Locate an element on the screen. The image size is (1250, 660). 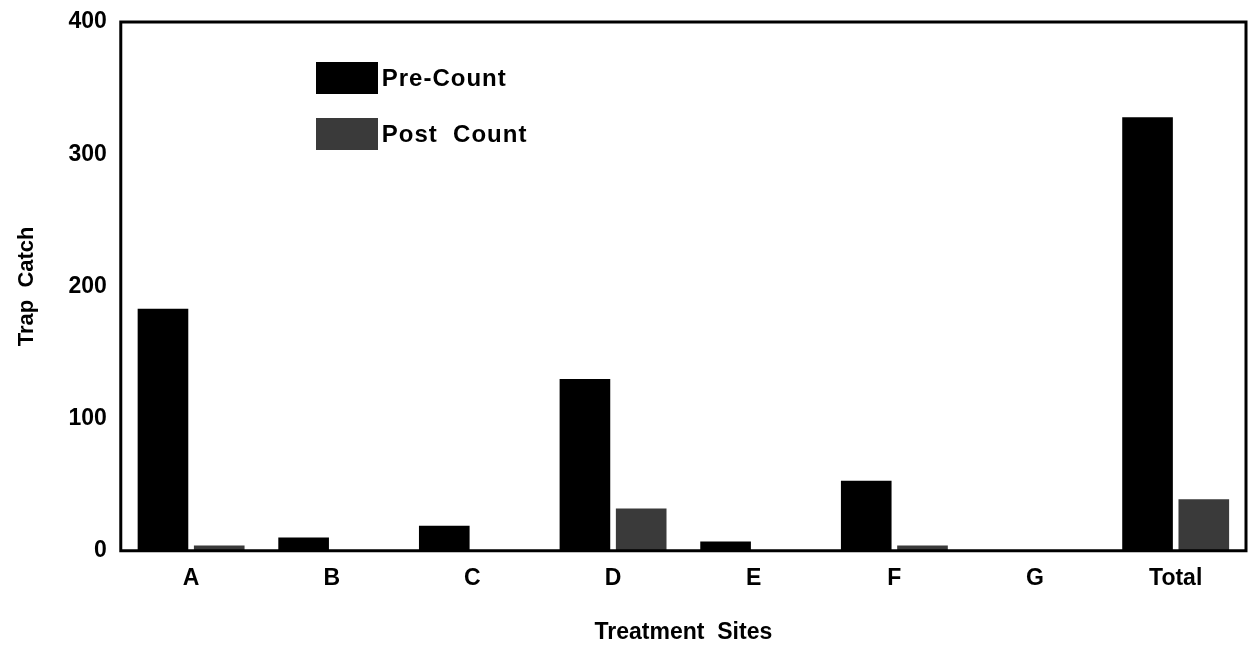
y-tick-label: 300 is located at coordinates (87, 152).